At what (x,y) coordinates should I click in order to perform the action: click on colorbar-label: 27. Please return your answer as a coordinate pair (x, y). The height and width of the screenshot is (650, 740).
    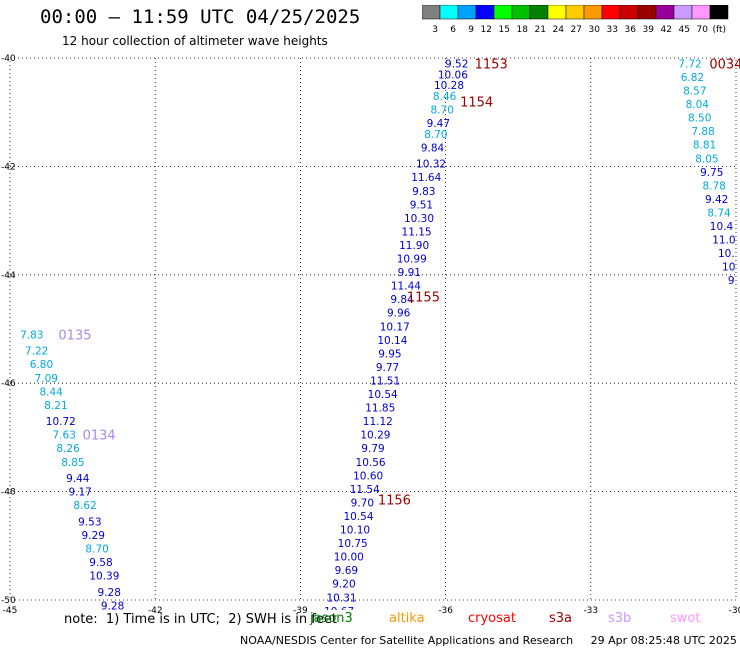
    Looking at the image, I should click on (576, 30).